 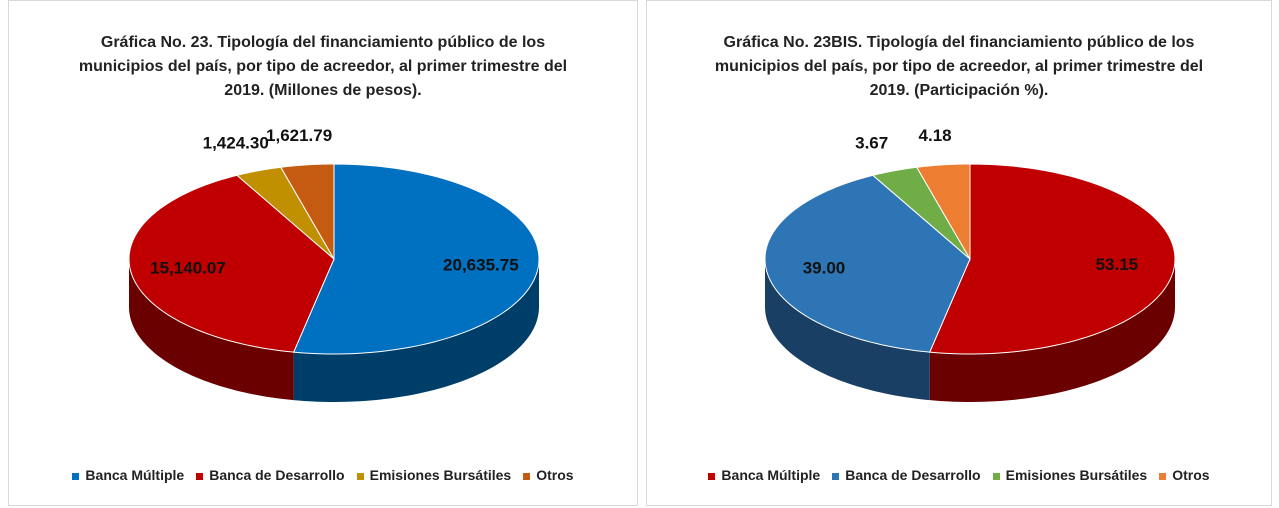 What do you see at coordinates (481, 264) in the screenshot?
I see `data-label: 20,635.75` at bounding box center [481, 264].